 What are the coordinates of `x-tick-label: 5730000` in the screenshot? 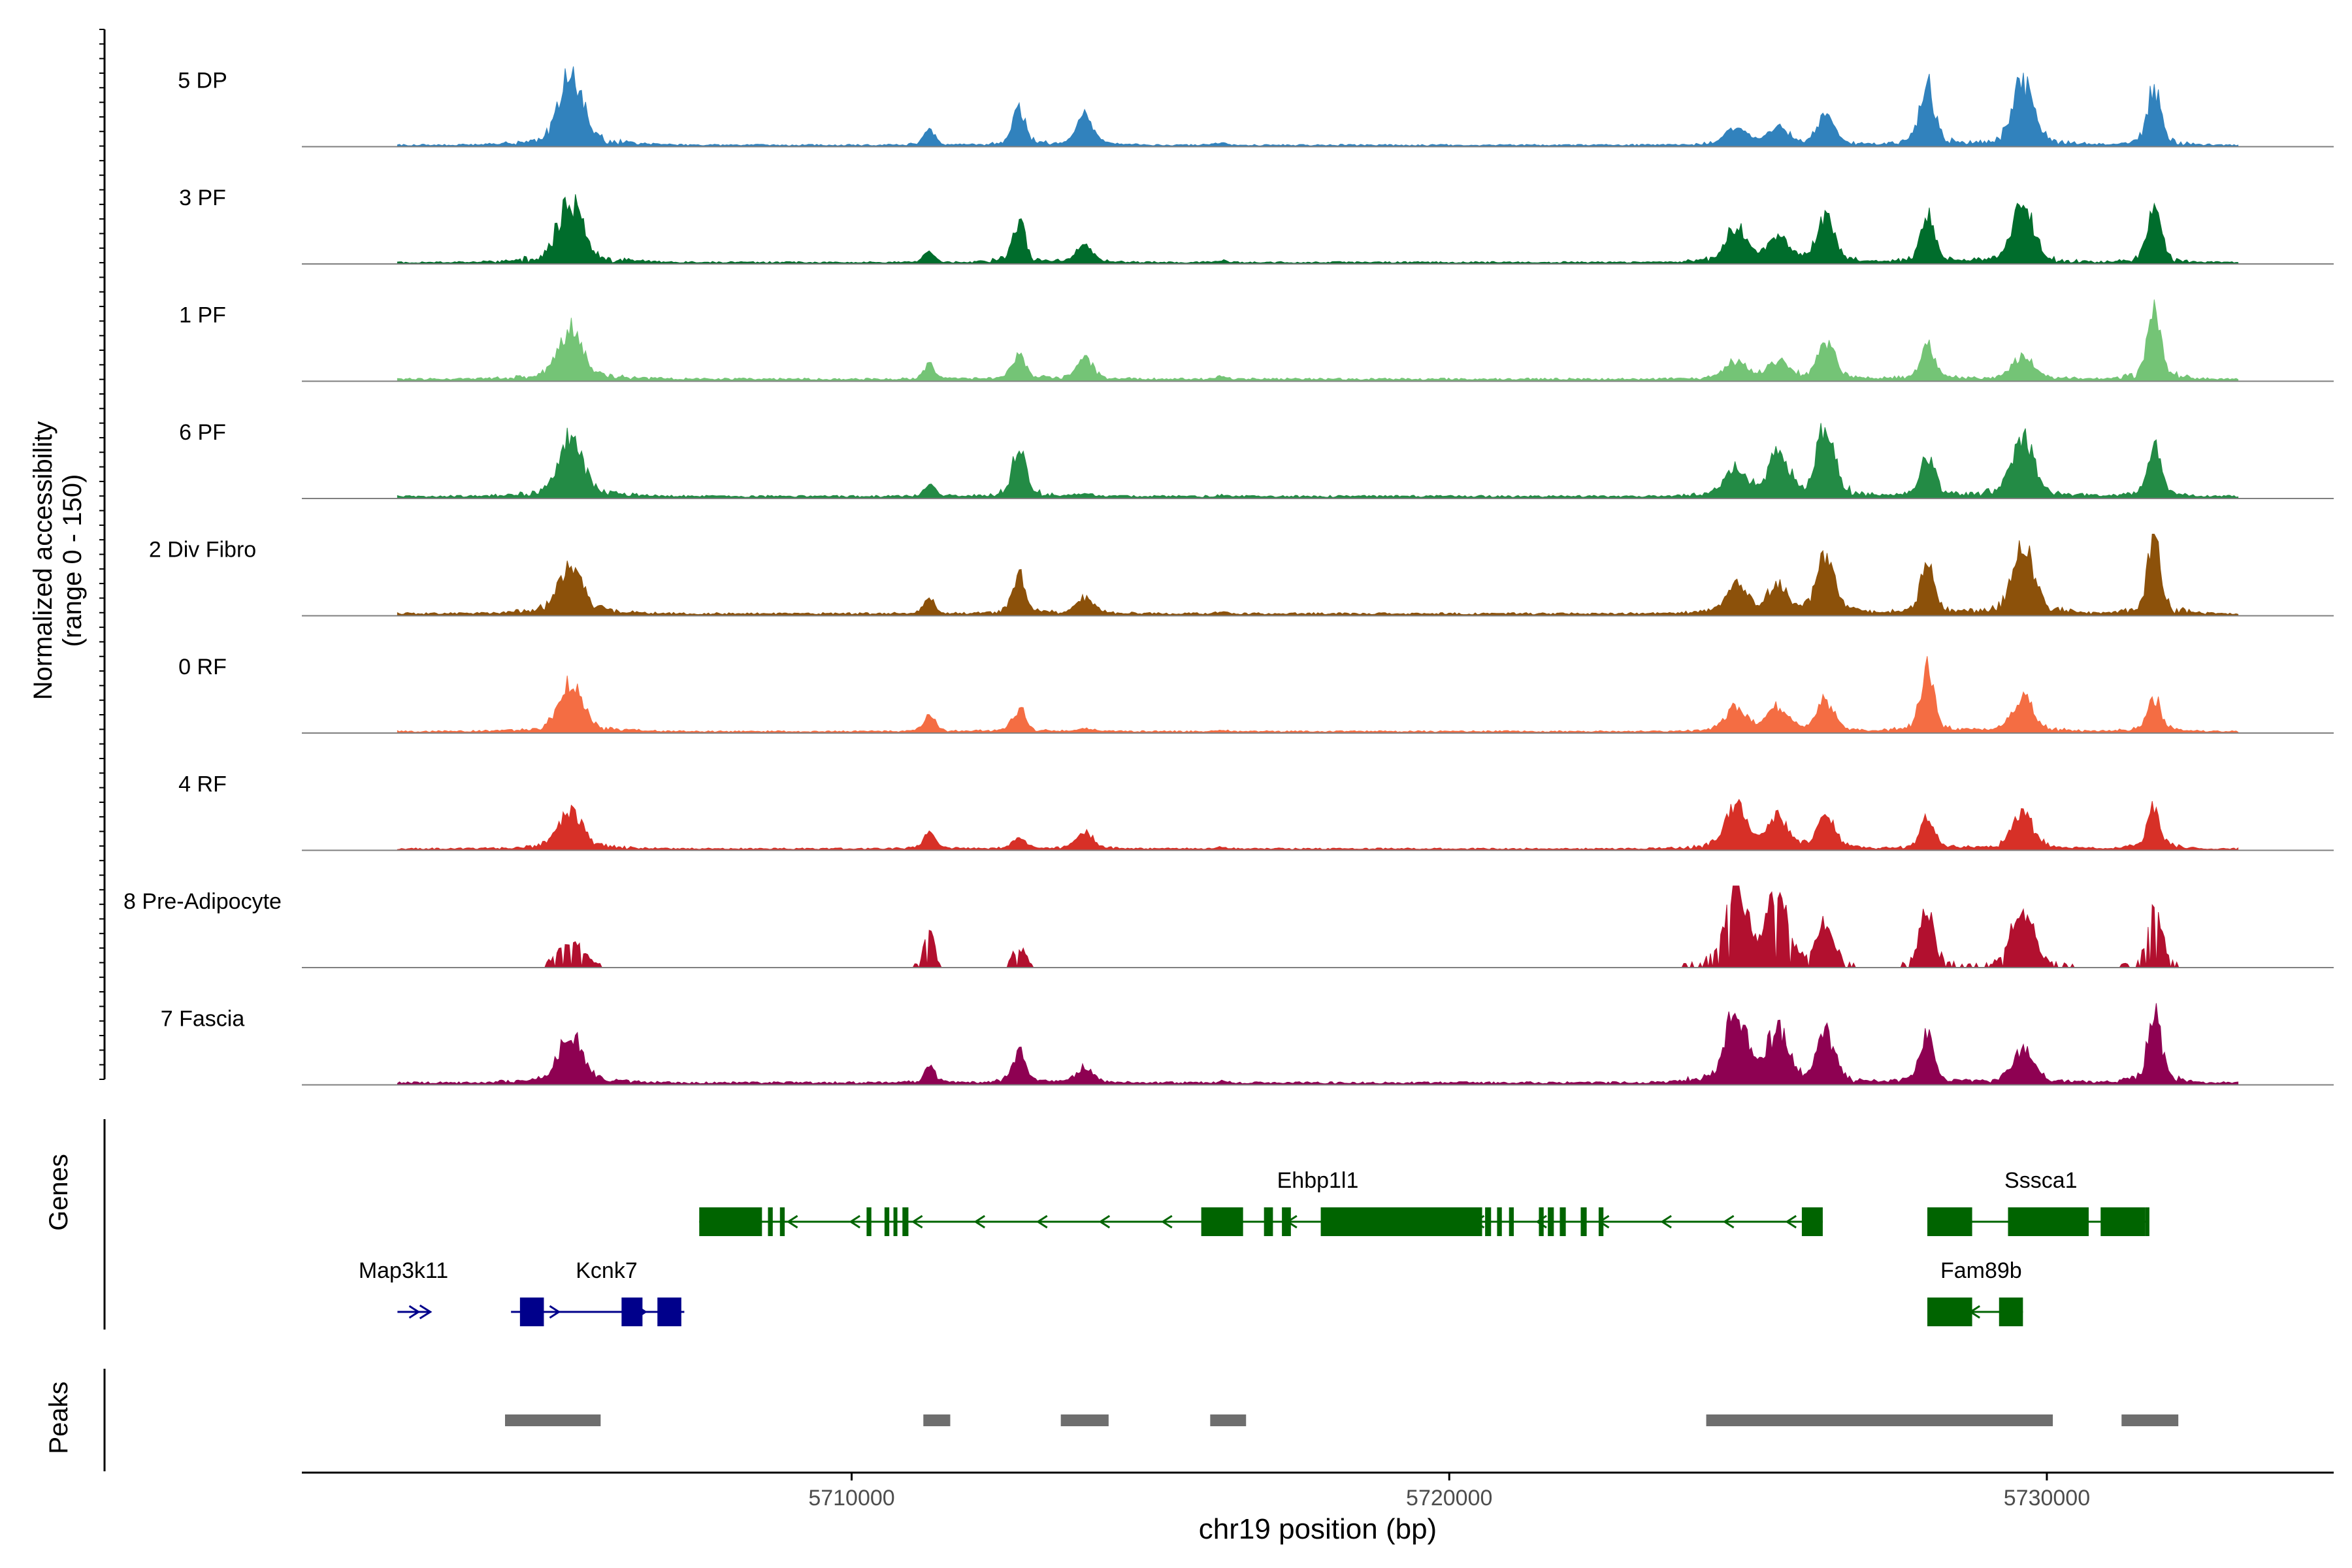 It's located at (2047, 1498).